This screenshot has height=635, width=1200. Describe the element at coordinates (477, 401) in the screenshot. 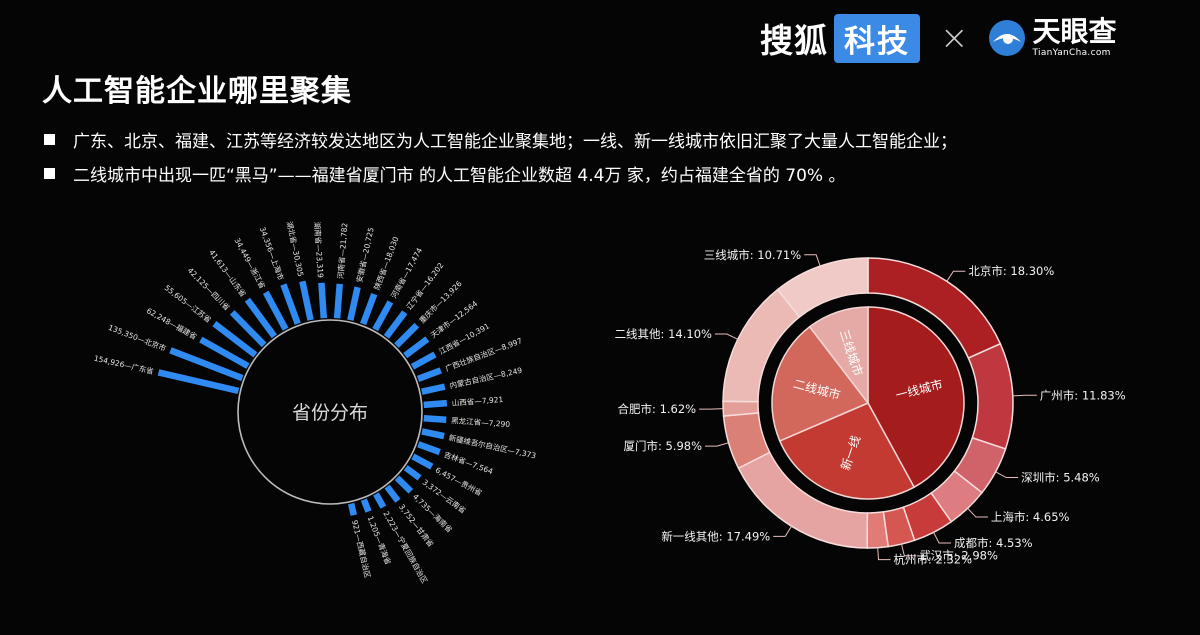

I see `radial-bar-label: 山西省—7,921` at that location.